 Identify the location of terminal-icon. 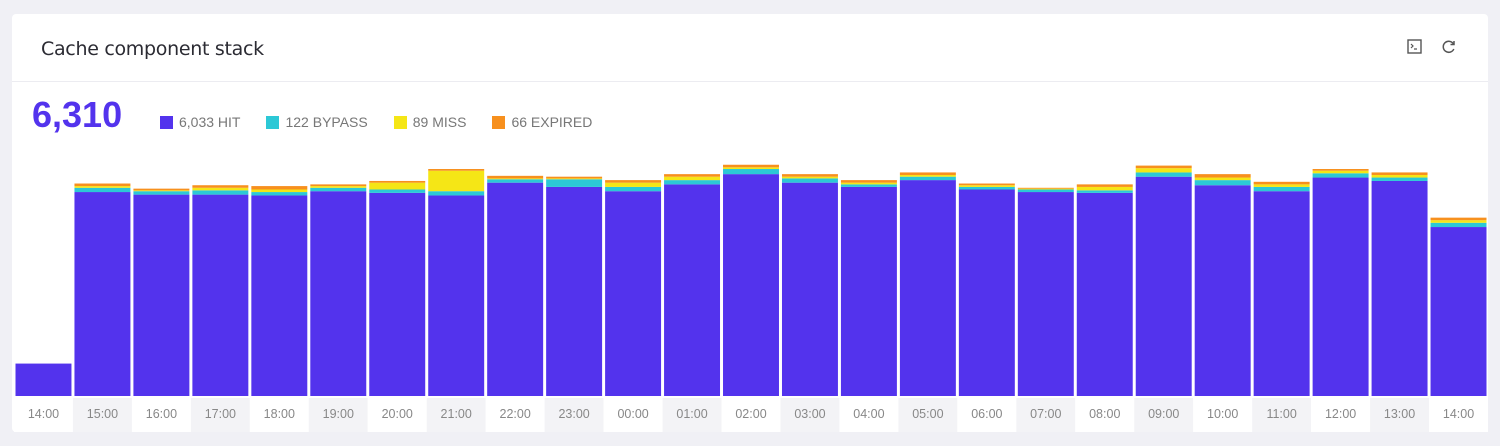
(1414, 46).